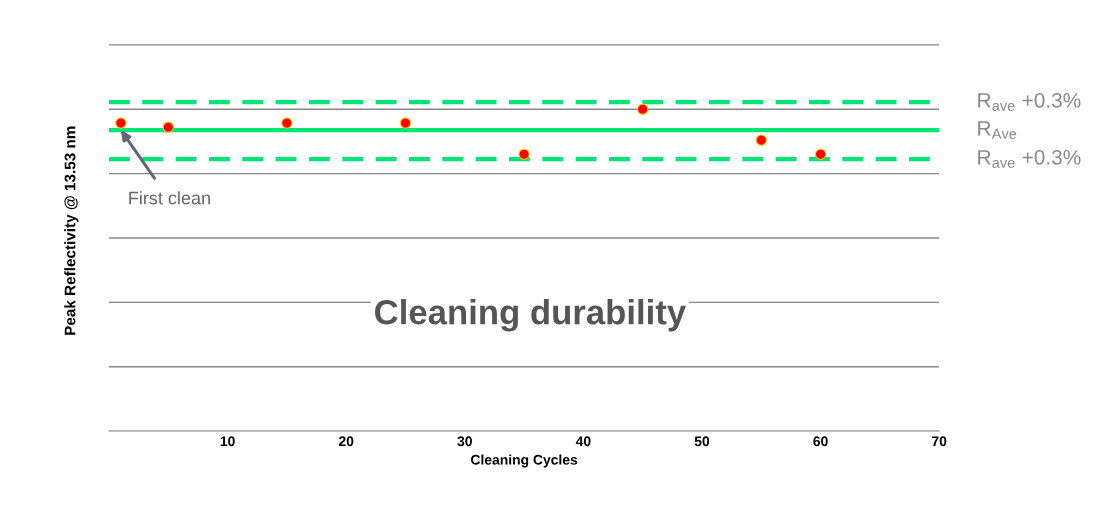  Describe the element at coordinates (227, 441) in the screenshot. I see `x-tick-label: 10` at that location.